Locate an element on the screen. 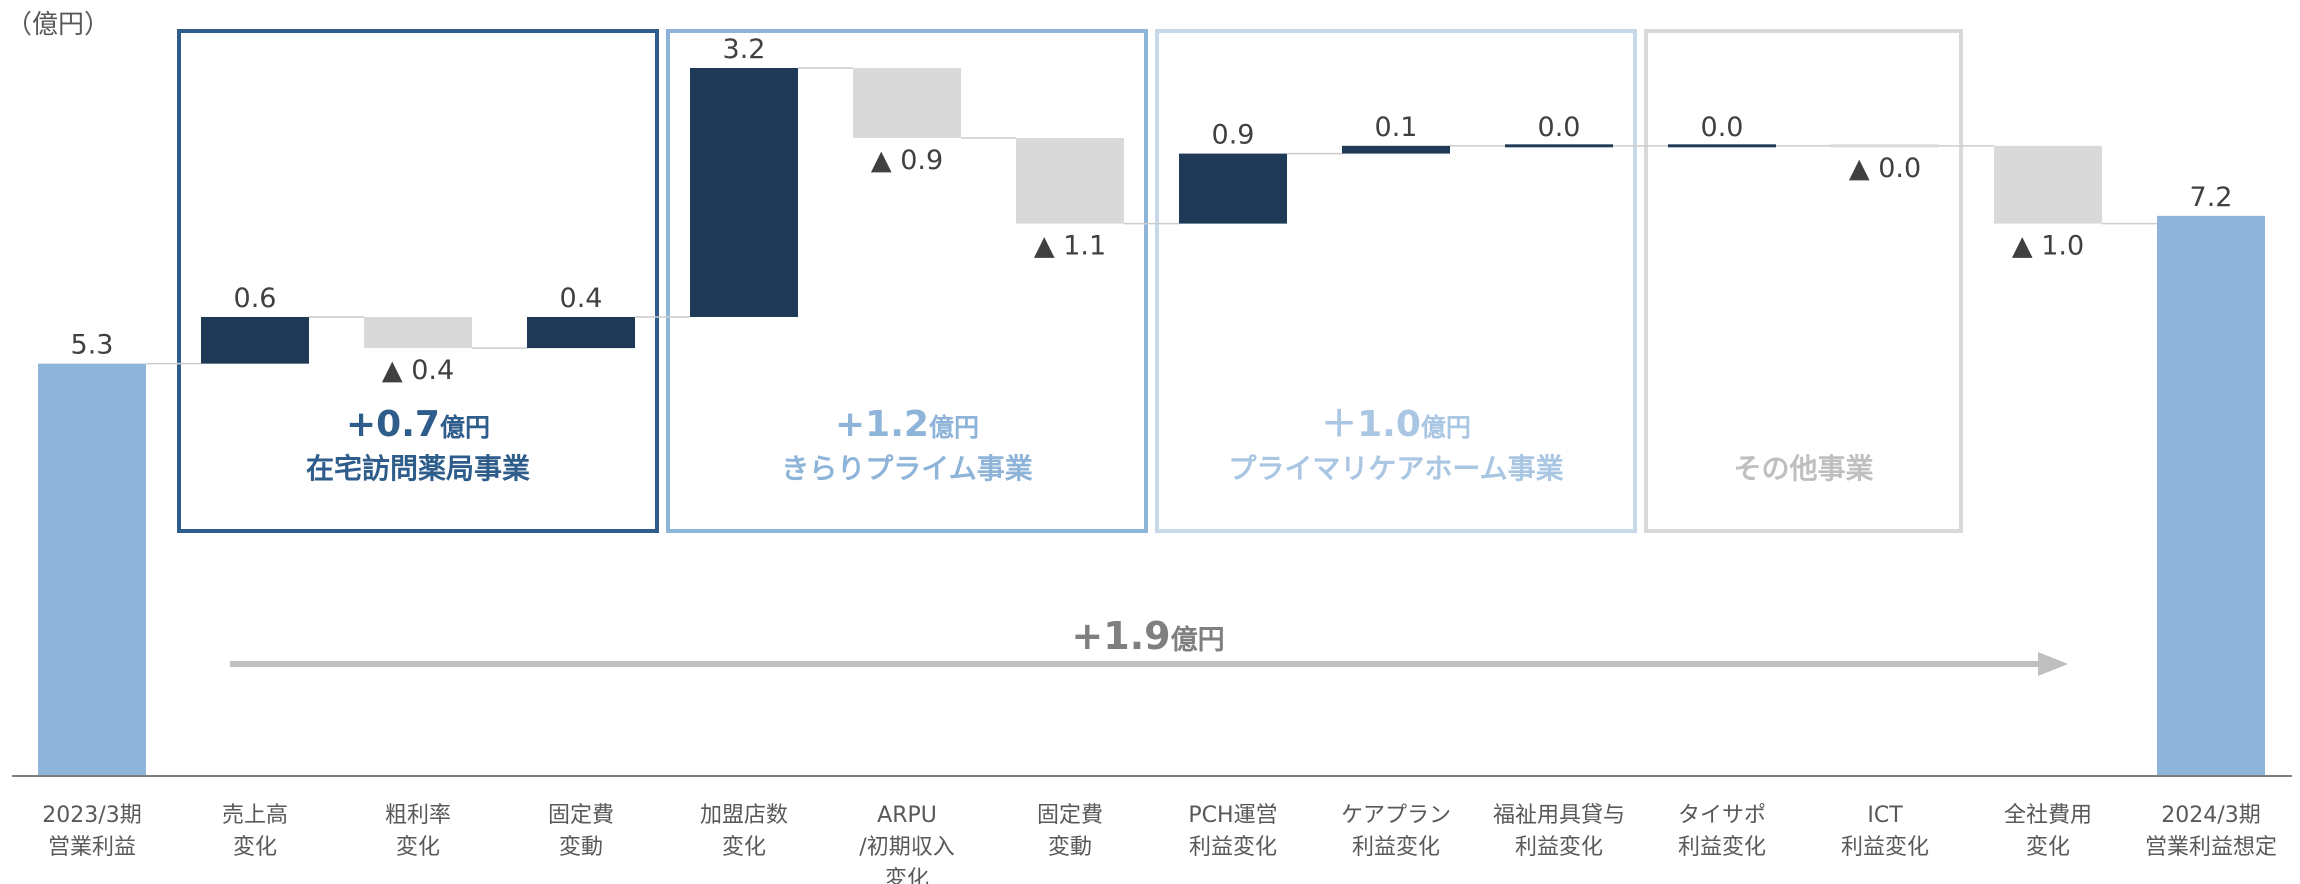 The image size is (2300, 884). group-name-3: プライマリケアホーム事業 is located at coordinates (1395, 468).